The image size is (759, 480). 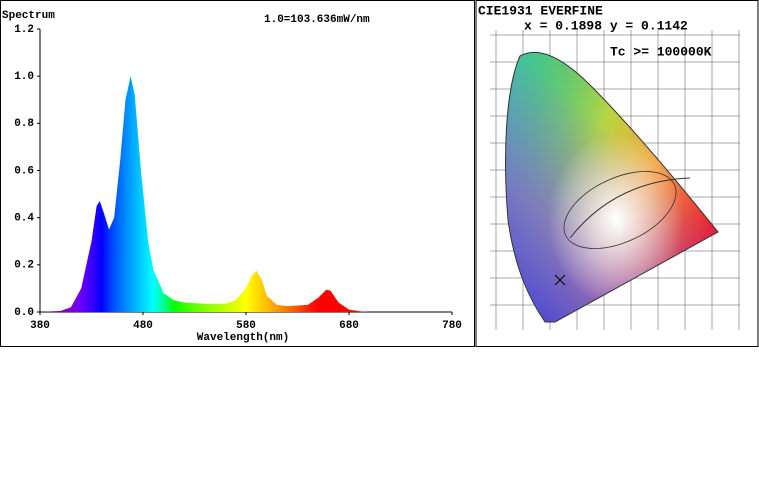 What do you see at coordinates (452, 326) in the screenshot?
I see `x-tick-label: 780` at bounding box center [452, 326].